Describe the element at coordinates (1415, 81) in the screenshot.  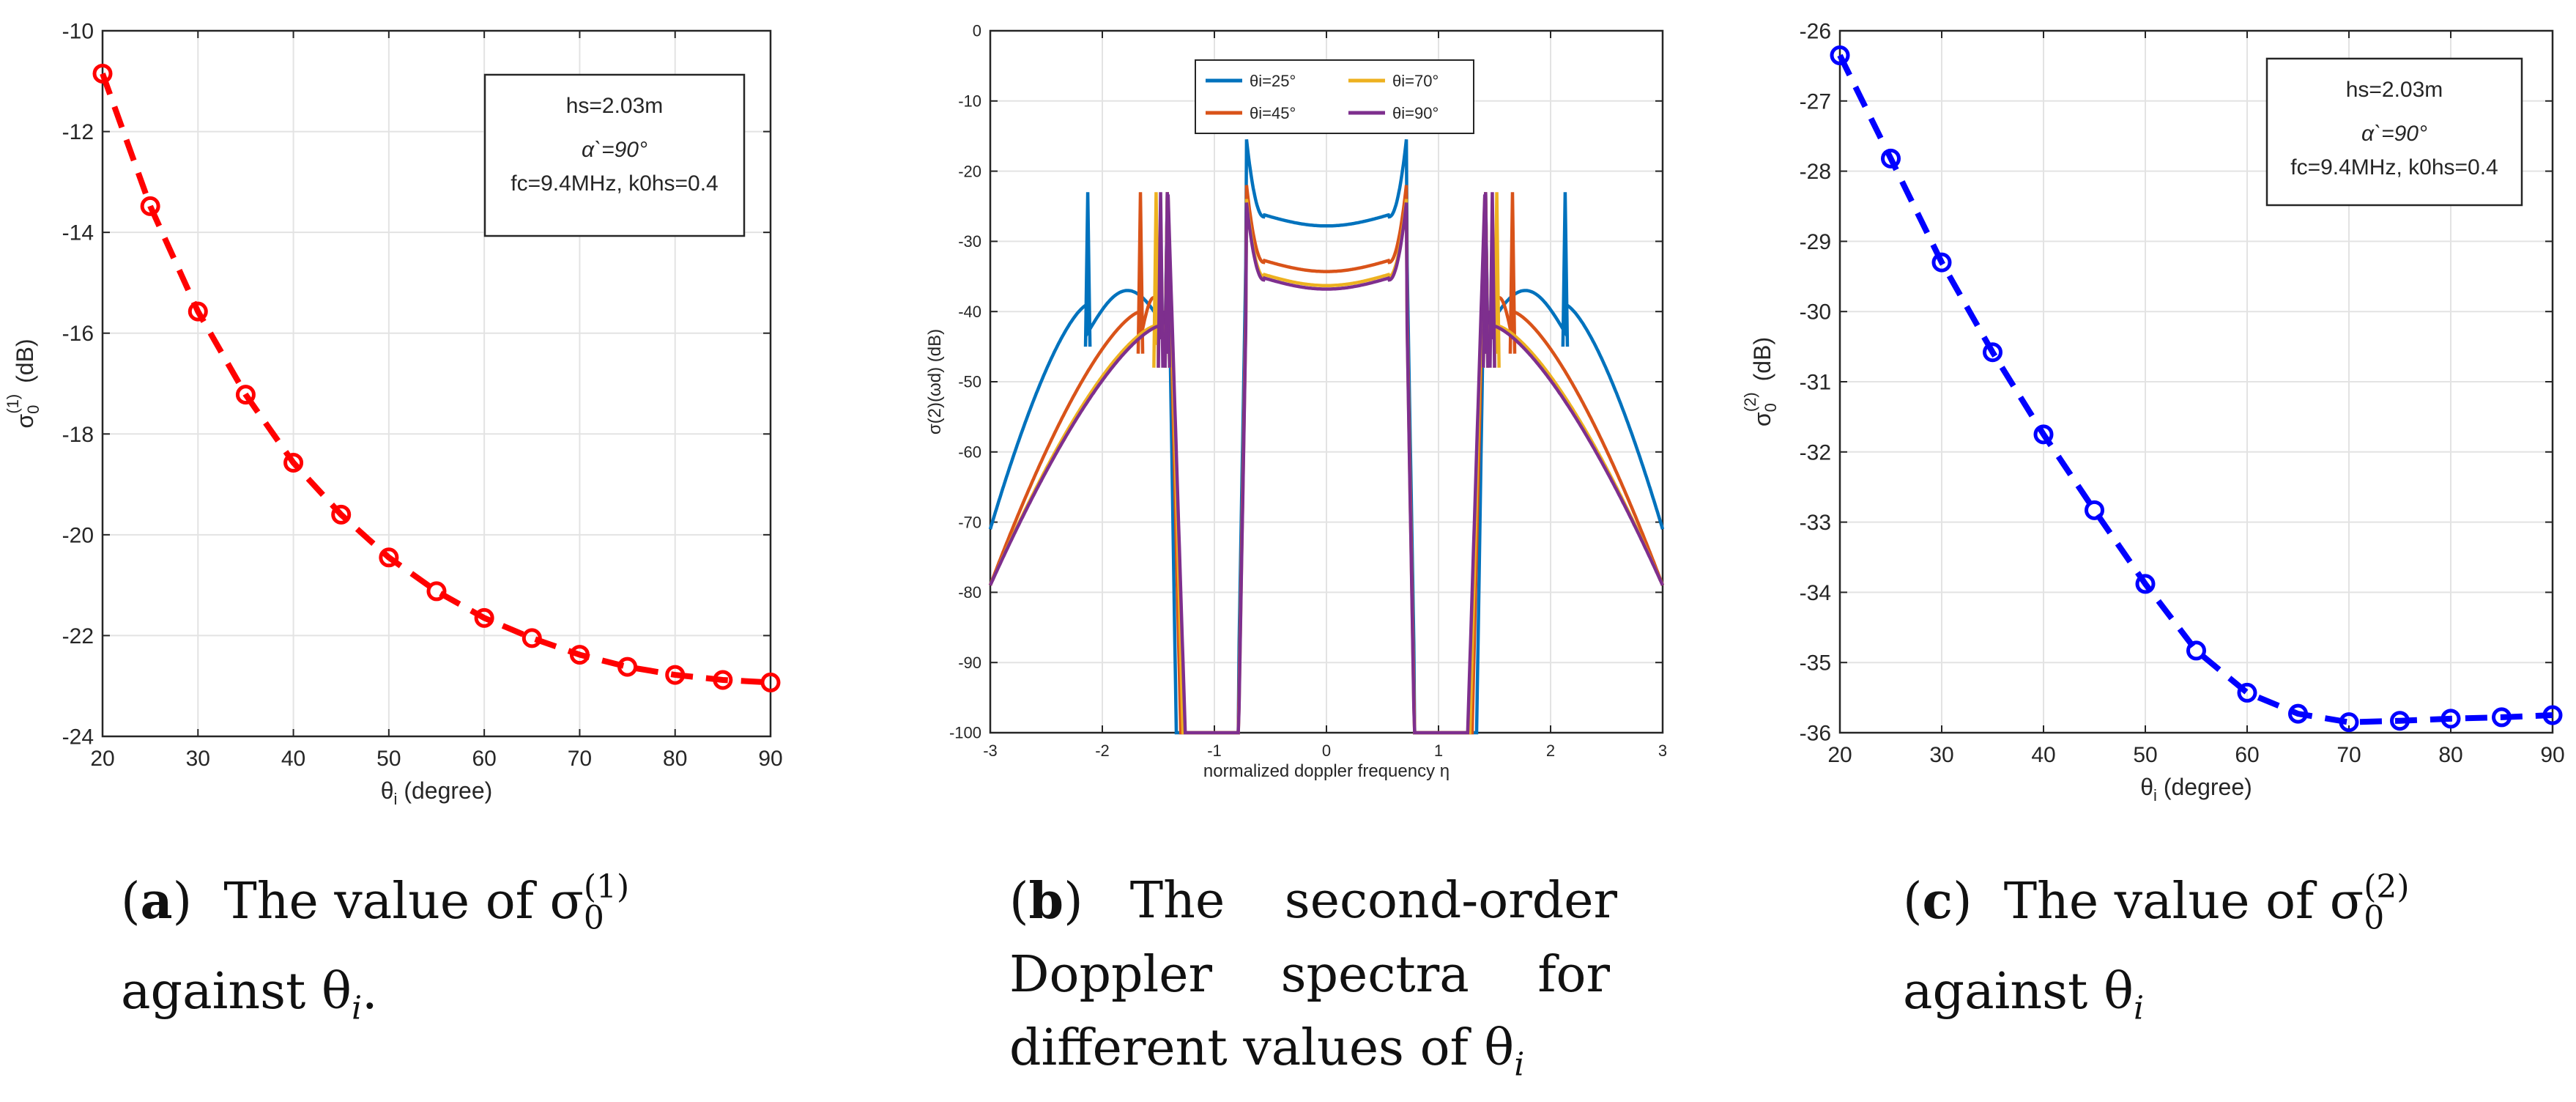
I see `panel-b-legend-label-2: θi=70°` at that location.